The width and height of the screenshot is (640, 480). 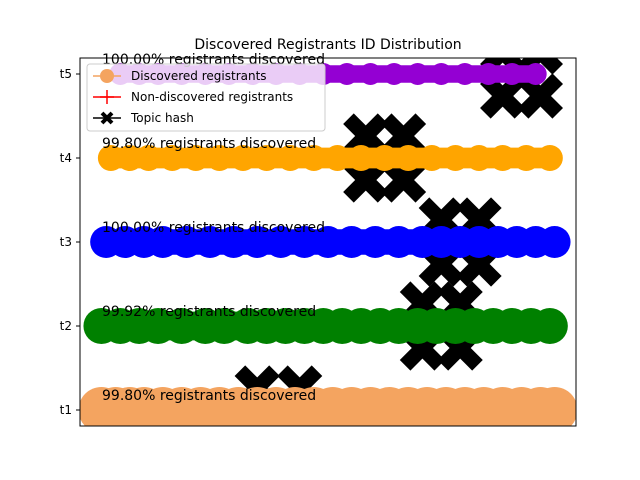 What do you see at coordinates (199, 76) in the screenshot?
I see `legend-label: Discovered registrants` at bounding box center [199, 76].